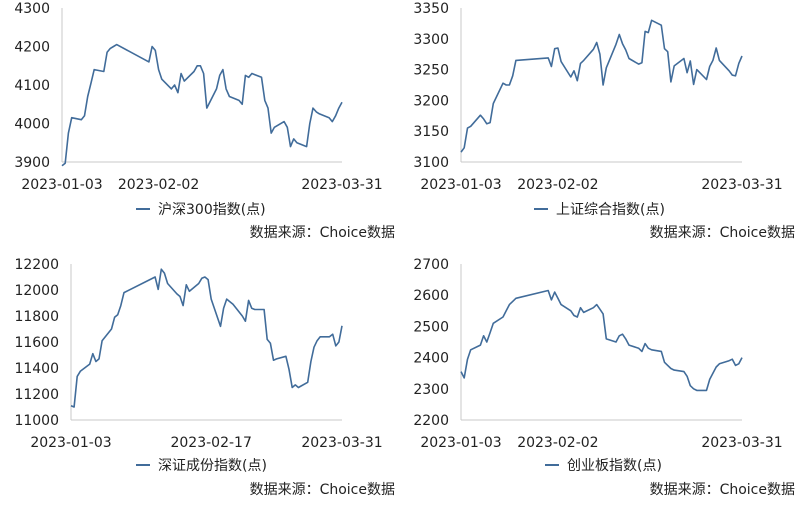 The width and height of the screenshot is (800, 512). What do you see at coordinates (431, 132) in the screenshot?
I see `y-tick-label: 3150` at bounding box center [431, 132].